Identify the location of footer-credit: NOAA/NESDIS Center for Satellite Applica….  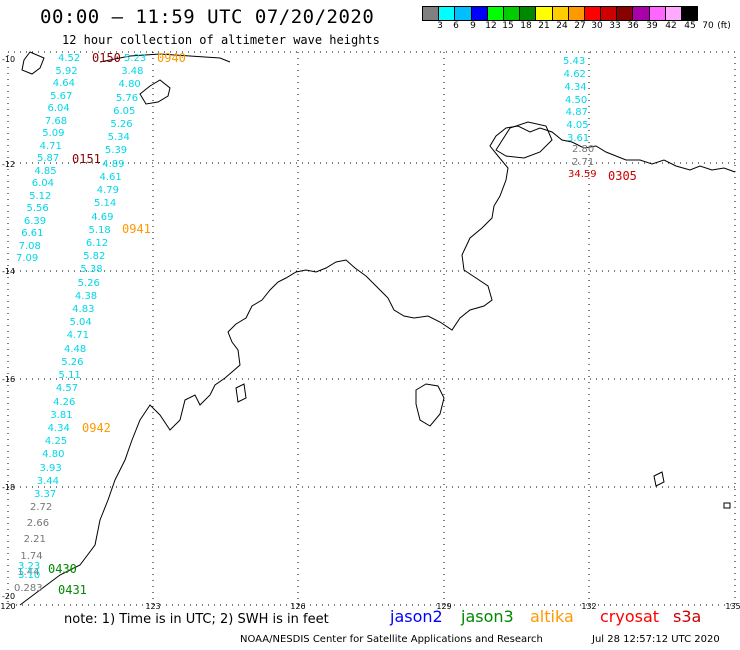
(391, 639).